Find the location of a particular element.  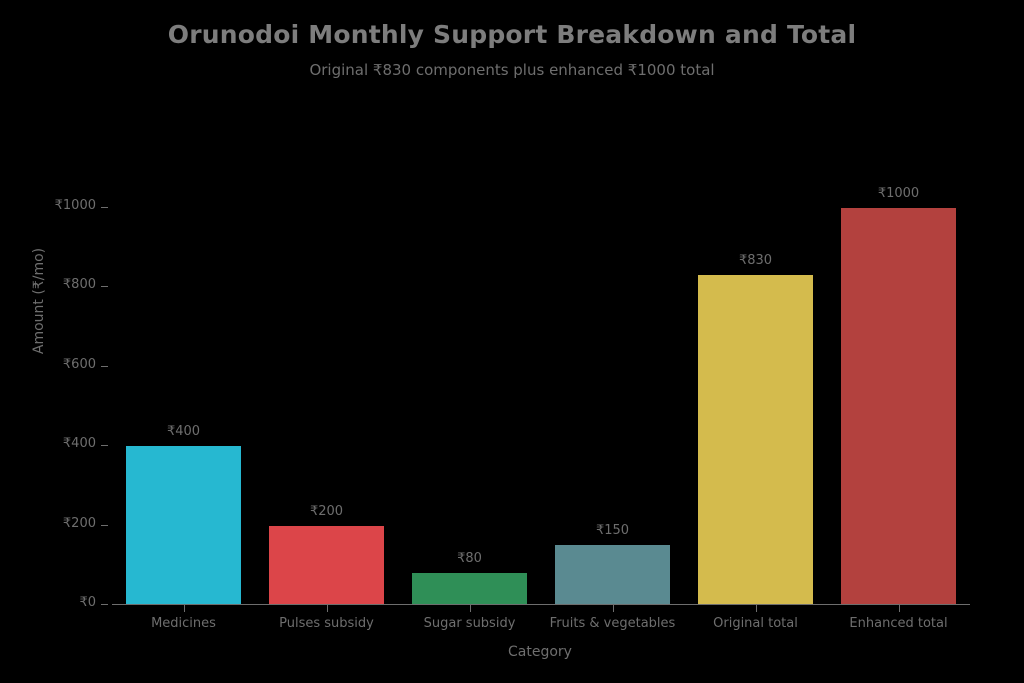

x-axis-tick-label: Sugar subsidy is located at coordinates (469, 623).